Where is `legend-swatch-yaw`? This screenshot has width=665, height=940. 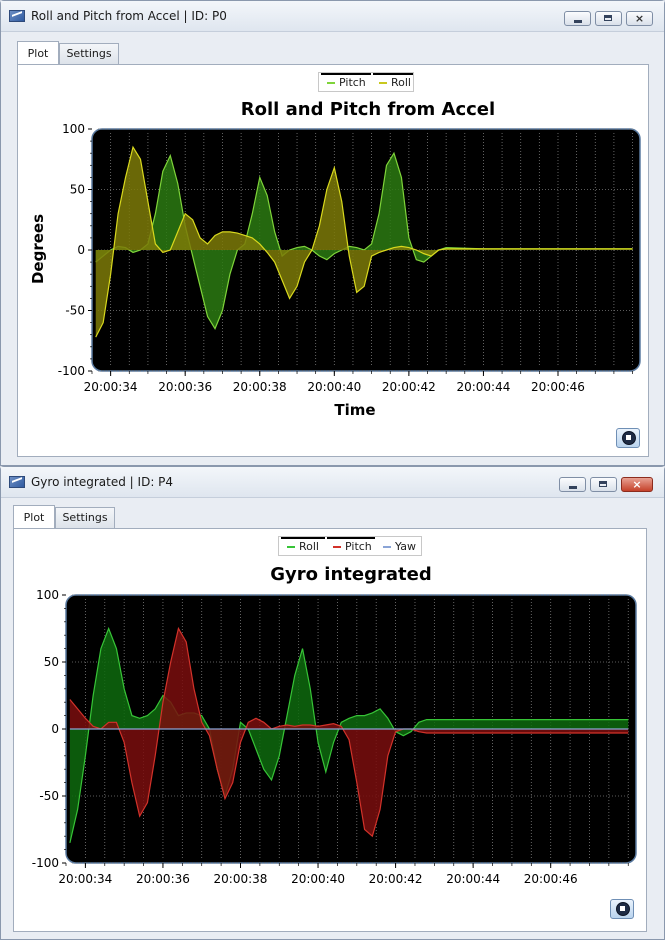
legend-swatch-yaw is located at coordinates (387, 547).